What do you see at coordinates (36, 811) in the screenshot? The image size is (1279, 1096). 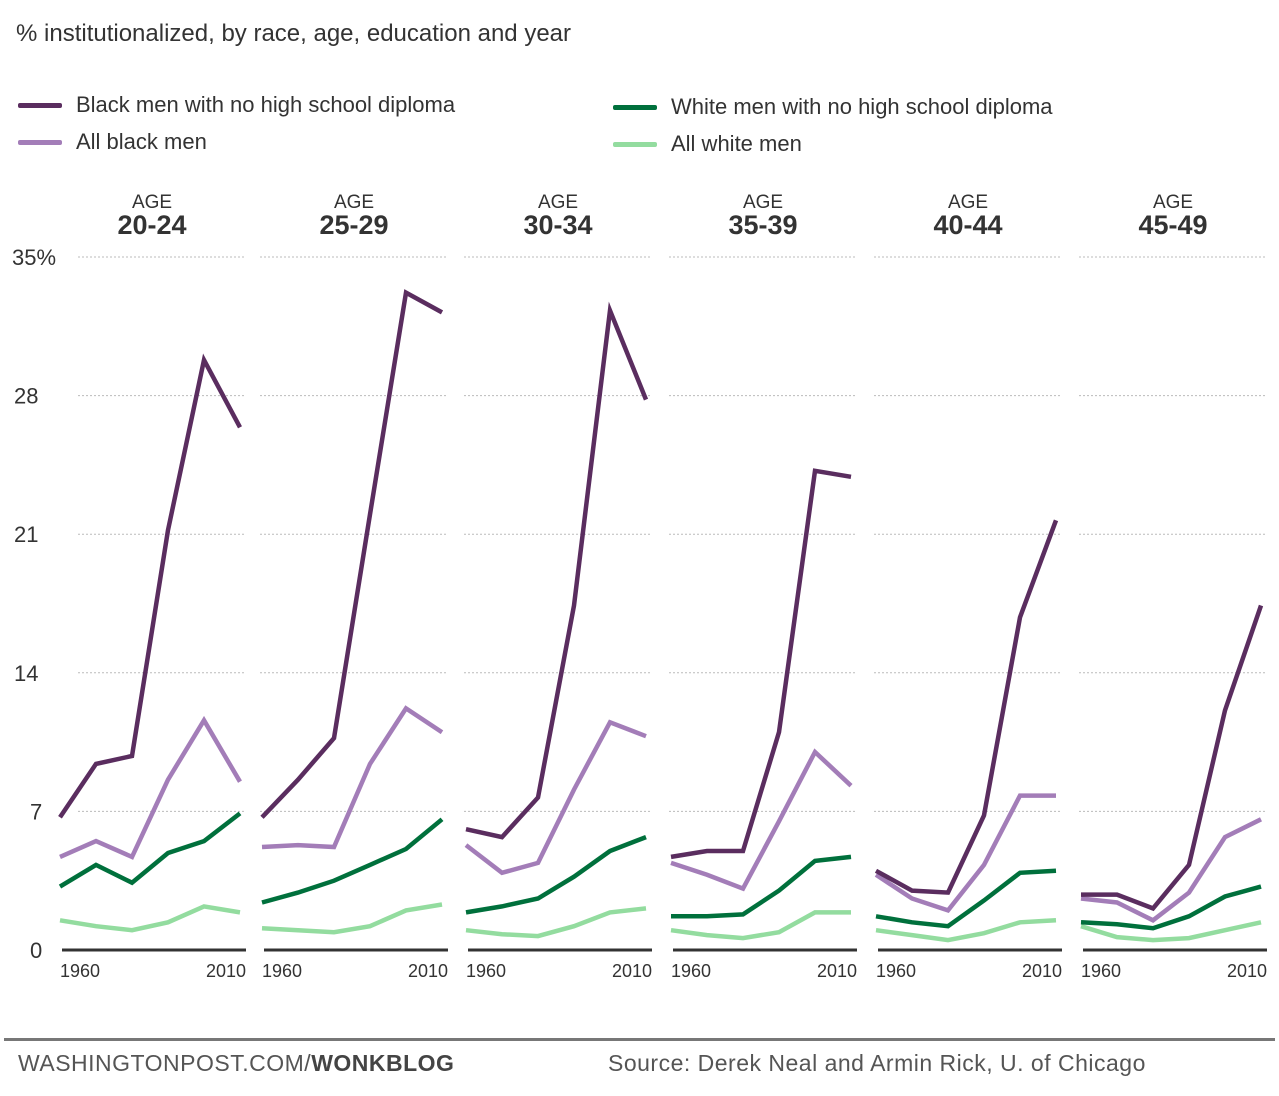 I see `y-tick-label: 7` at bounding box center [36, 811].